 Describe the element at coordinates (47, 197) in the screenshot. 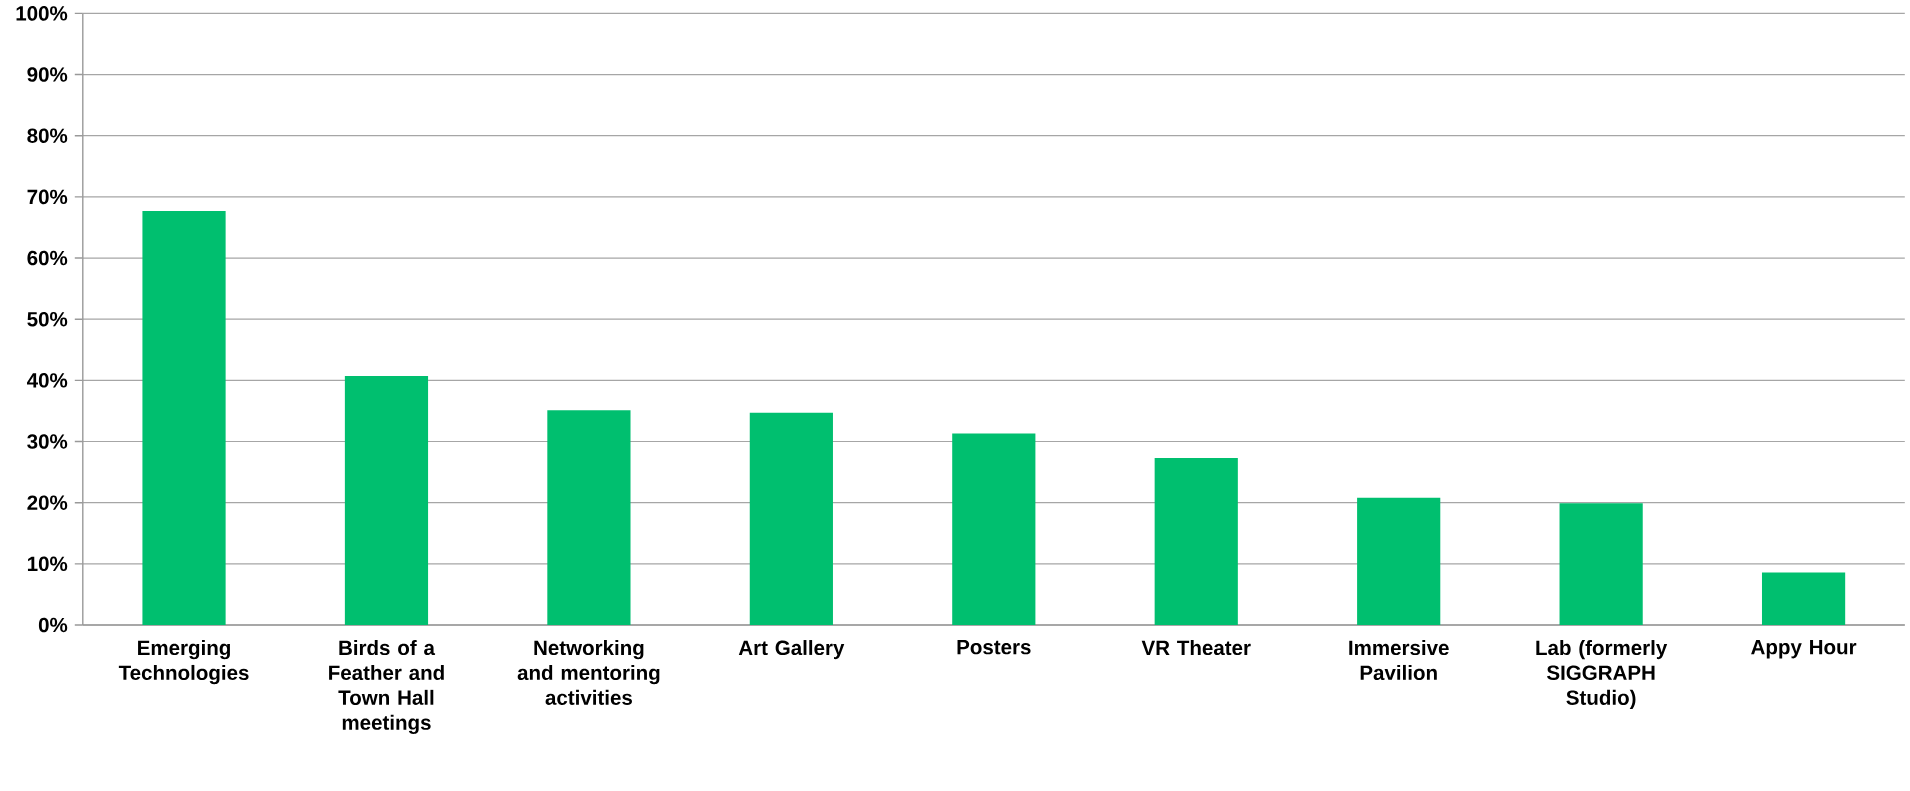

I see `y-tick-label: 70%` at that location.